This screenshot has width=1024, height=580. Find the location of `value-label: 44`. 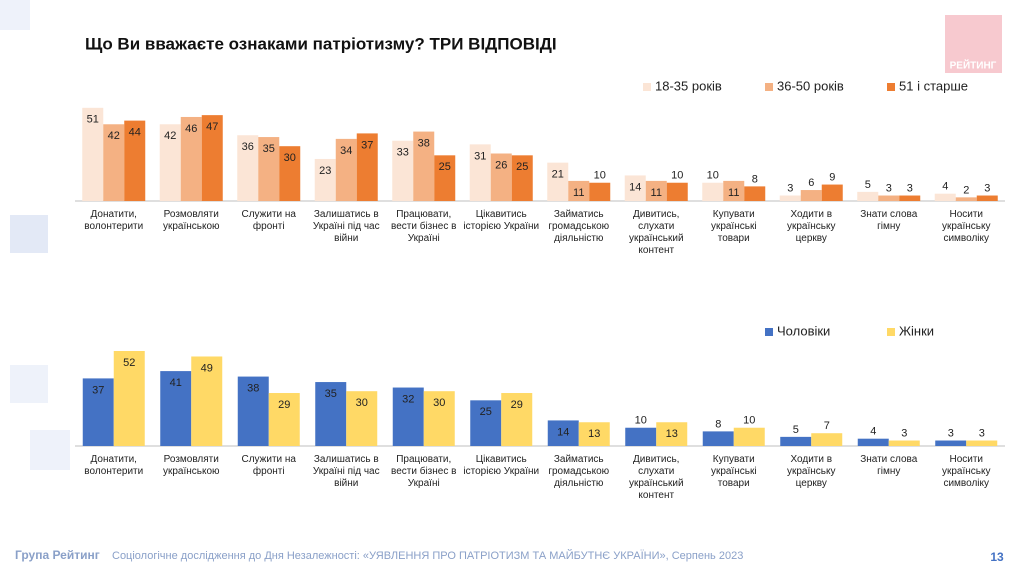

value-label: 44 is located at coordinates (135, 133).